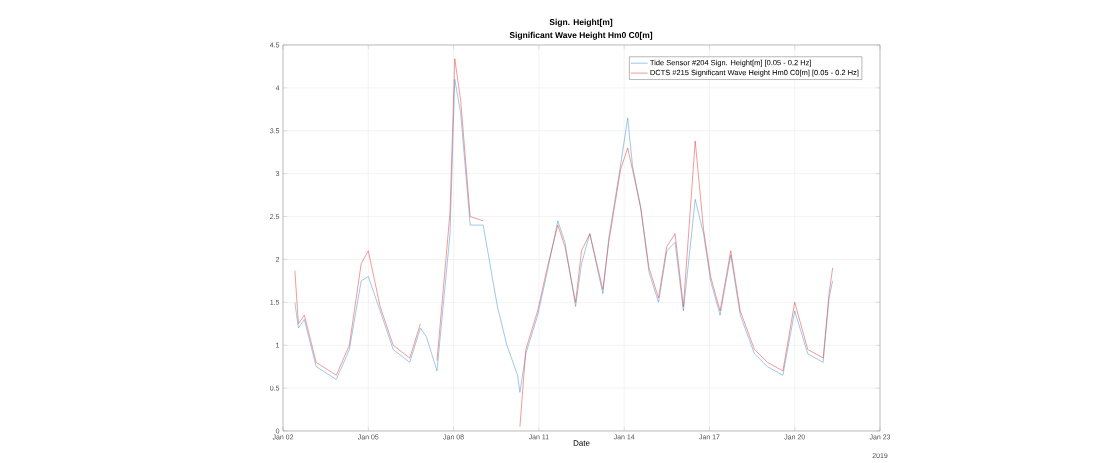  Describe the element at coordinates (581, 22) in the screenshot. I see `chart-title: Sign. Height[m]` at that location.